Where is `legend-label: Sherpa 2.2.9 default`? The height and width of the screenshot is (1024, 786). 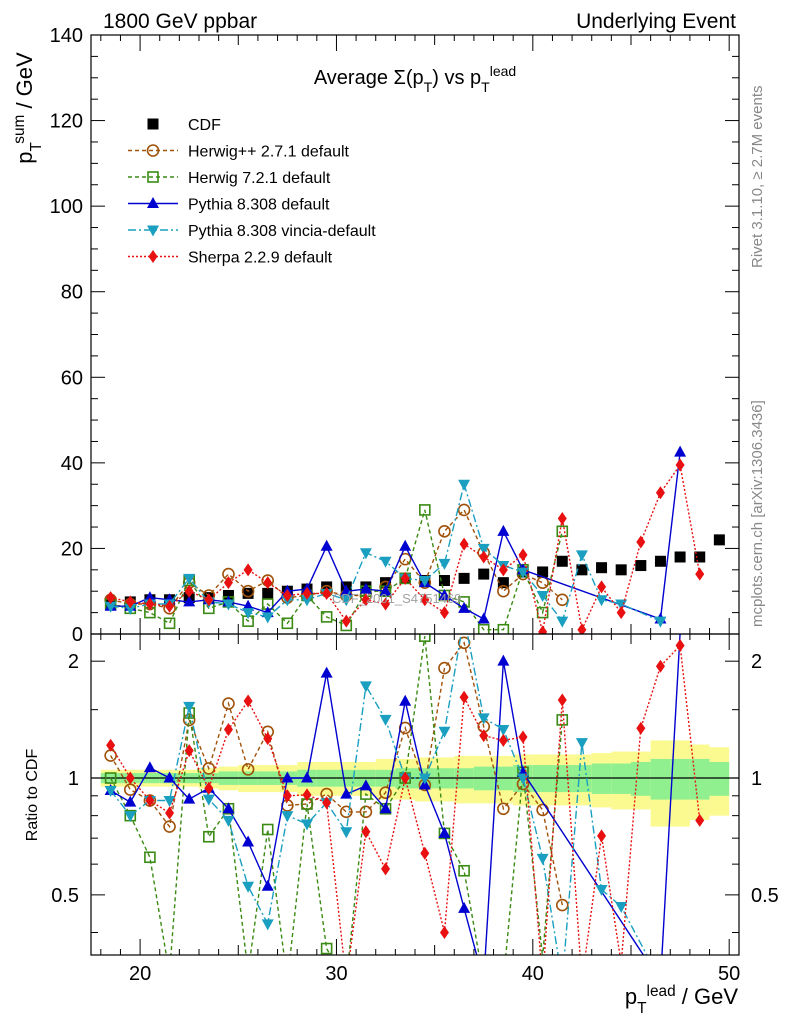
legend-label: Sherpa 2.2.9 default is located at coordinates (260, 258).